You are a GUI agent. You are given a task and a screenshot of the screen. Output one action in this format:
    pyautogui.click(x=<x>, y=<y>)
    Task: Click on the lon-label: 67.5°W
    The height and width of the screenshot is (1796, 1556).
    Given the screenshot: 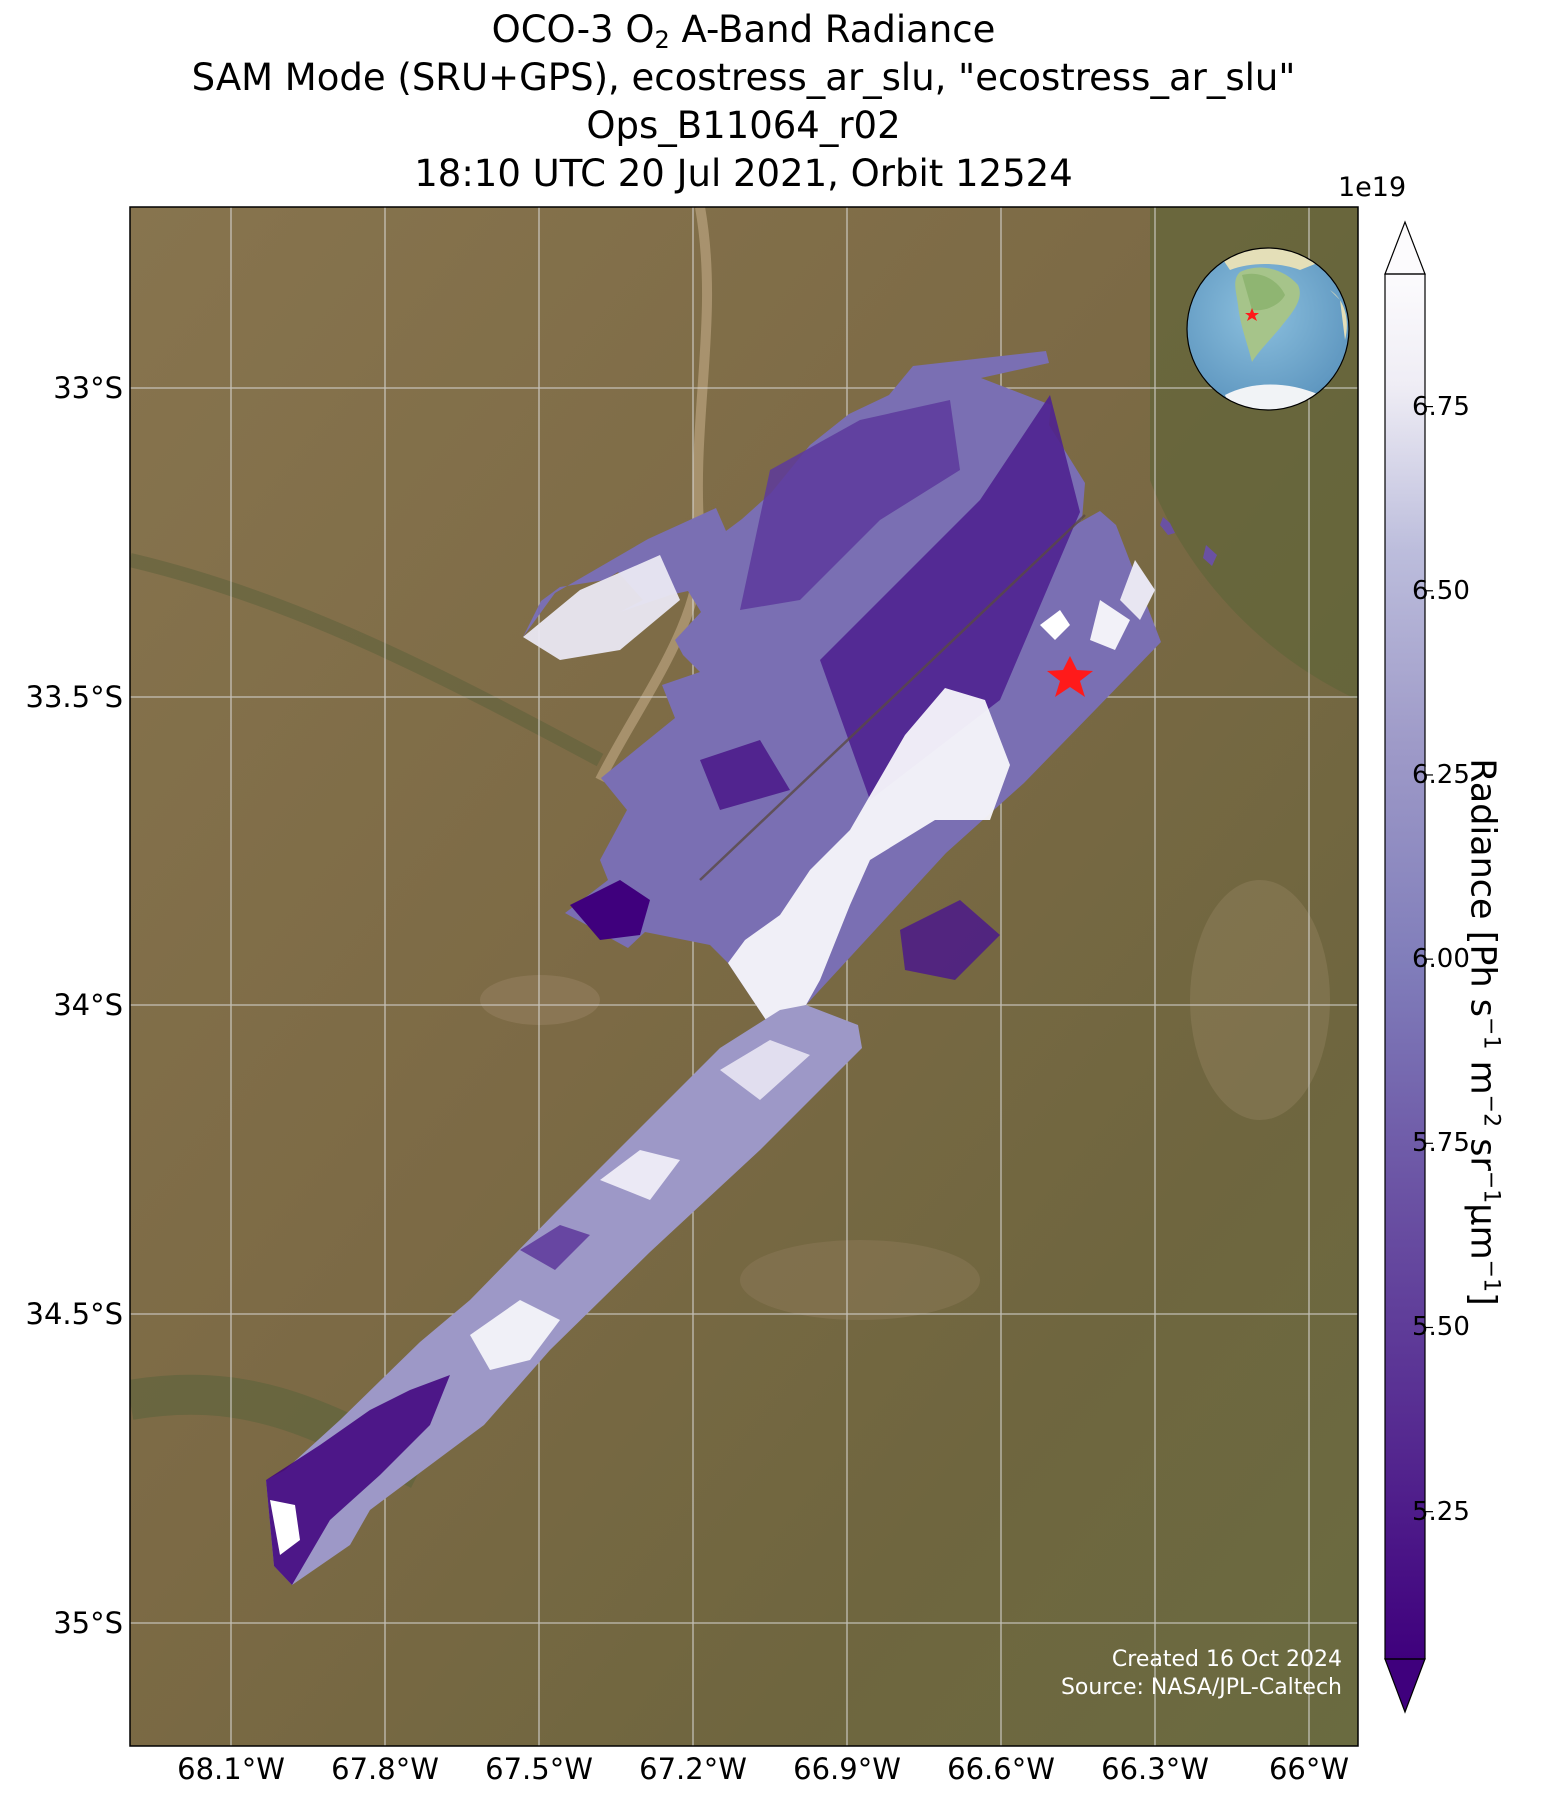 What is the action you would take?
    pyautogui.click(x=539, y=1769)
    